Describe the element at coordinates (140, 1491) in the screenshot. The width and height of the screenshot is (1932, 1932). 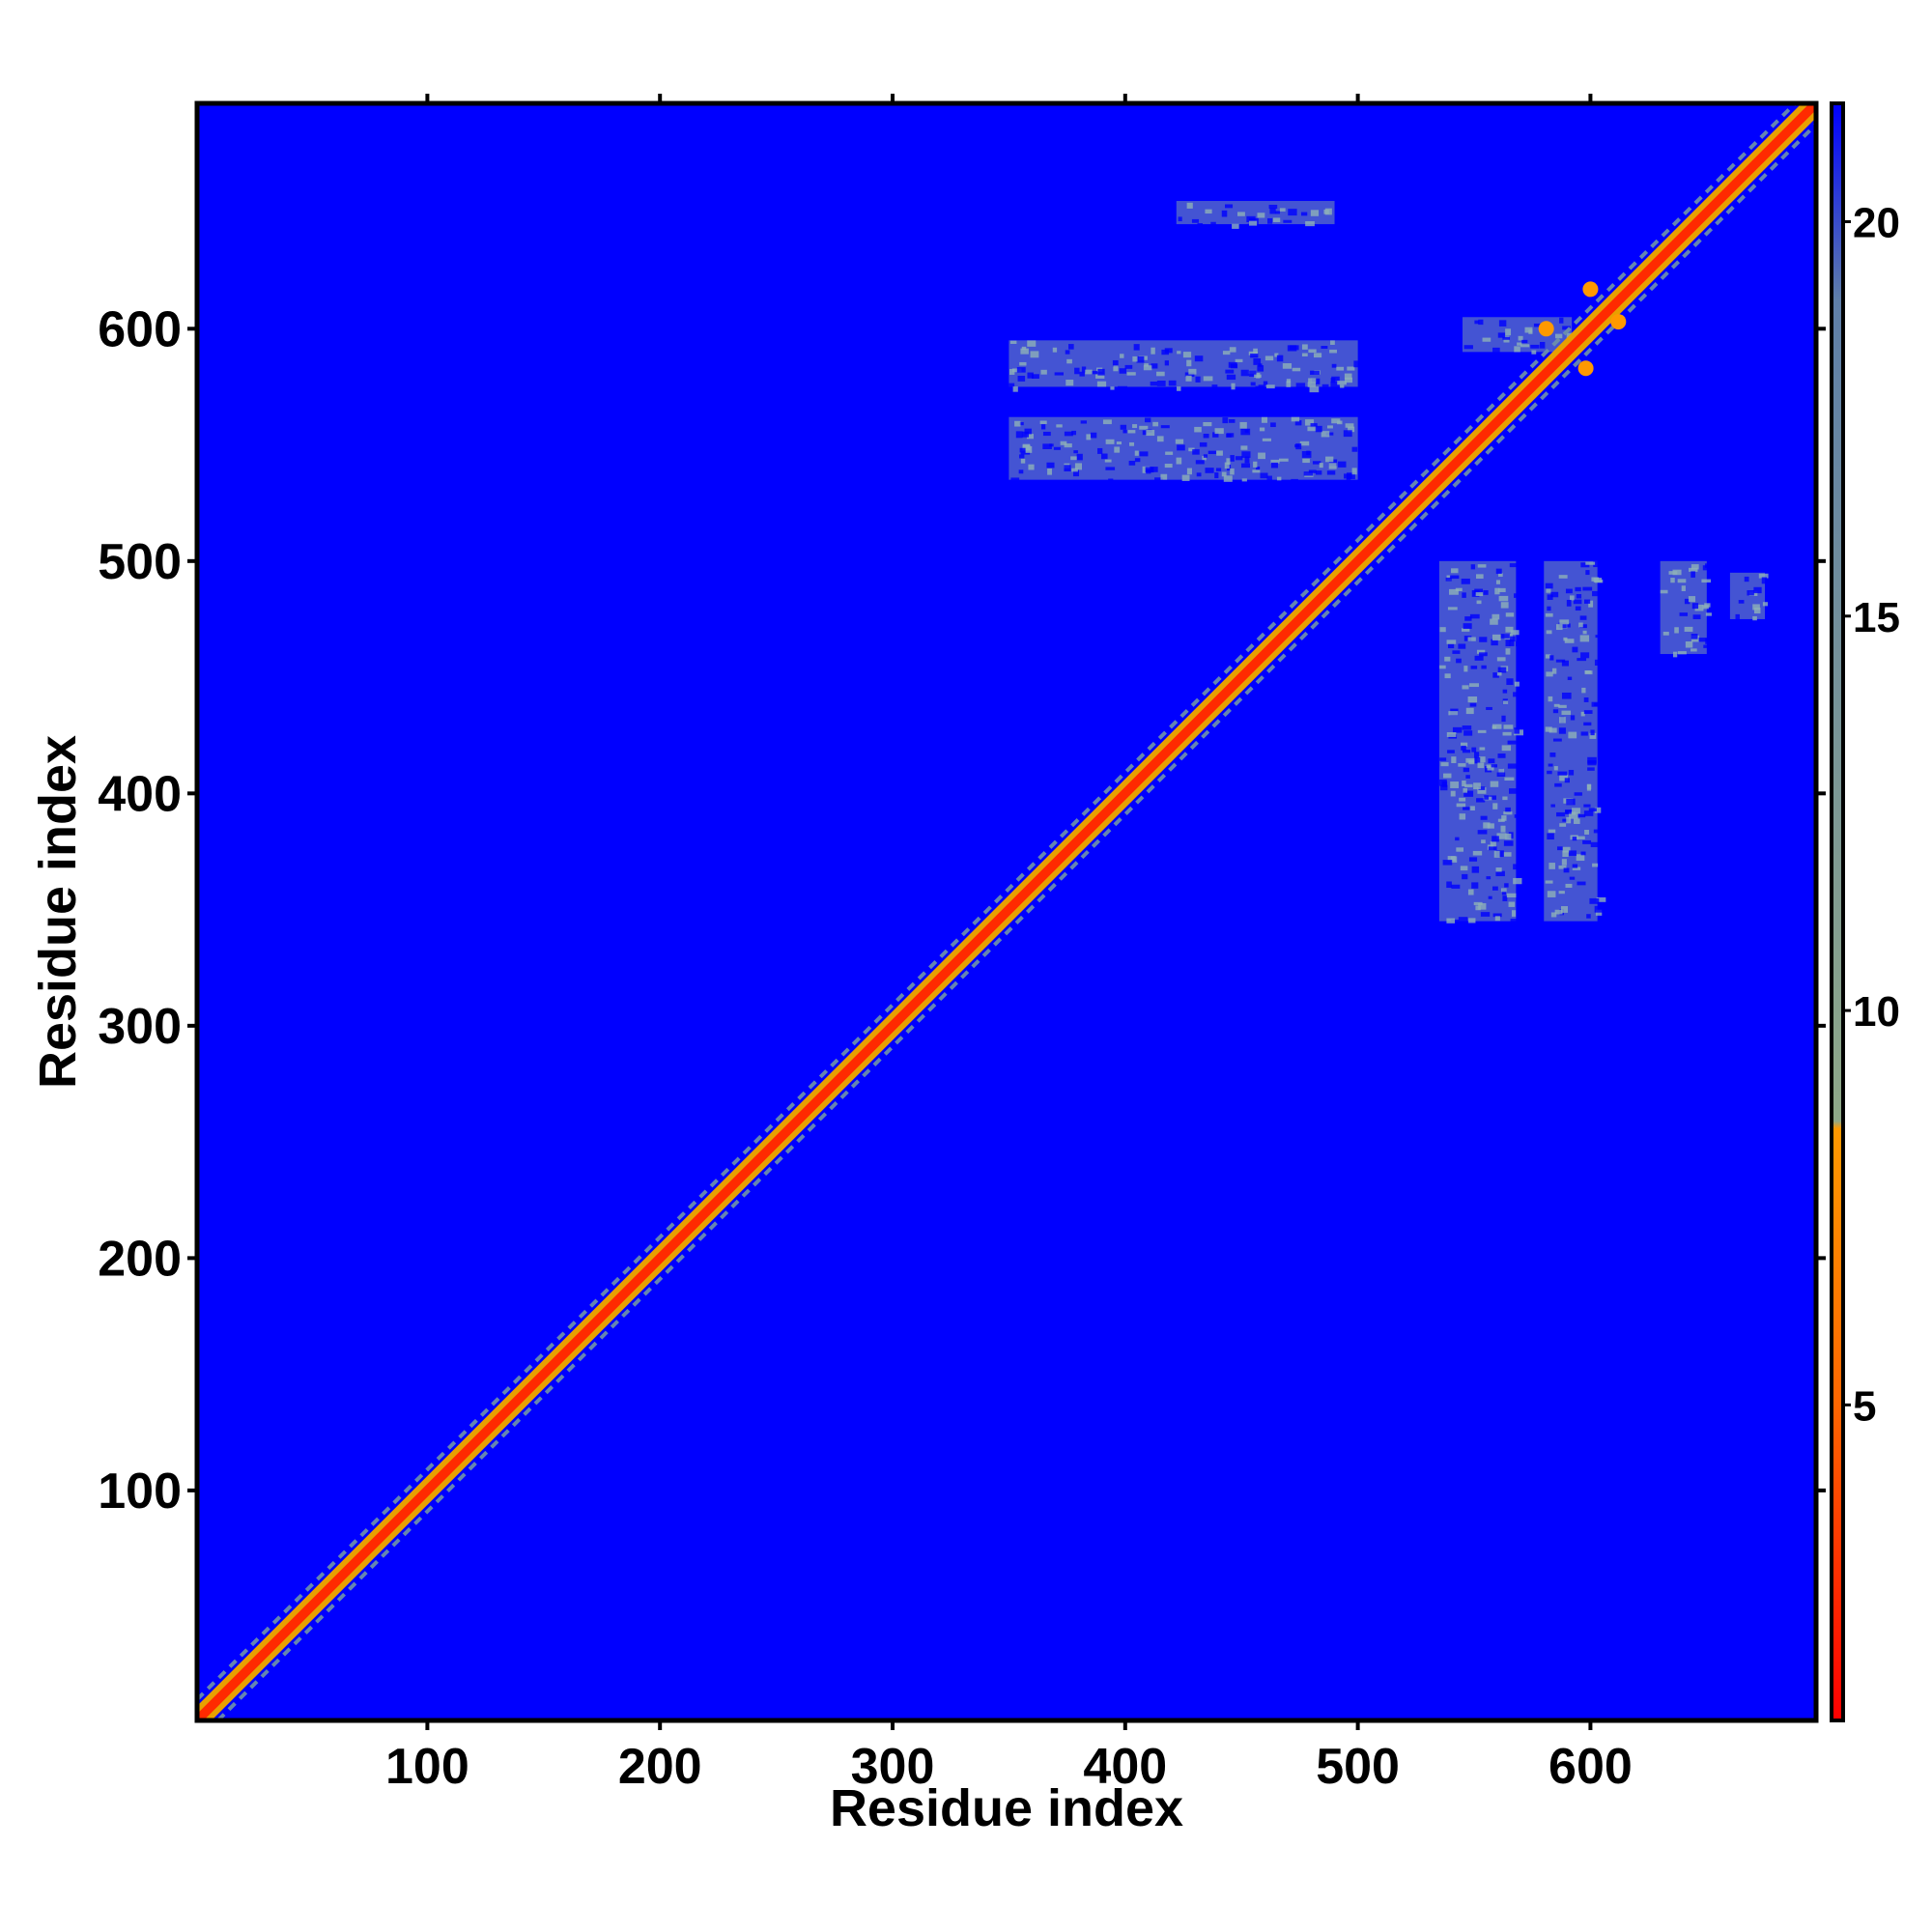
I see `y-tick-label: 100` at that location.